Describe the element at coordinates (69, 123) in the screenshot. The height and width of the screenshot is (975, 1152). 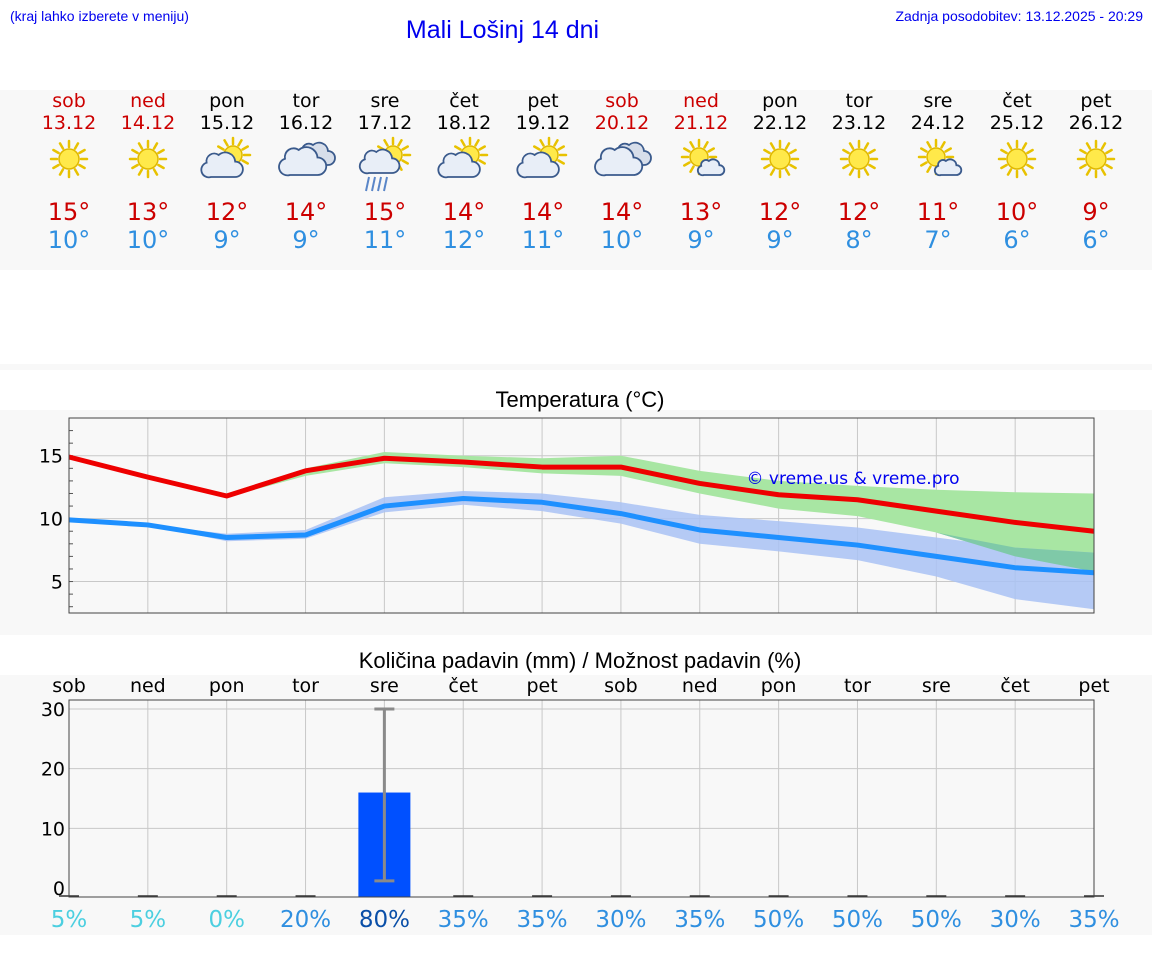
I see `day-date: 13.12` at that location.